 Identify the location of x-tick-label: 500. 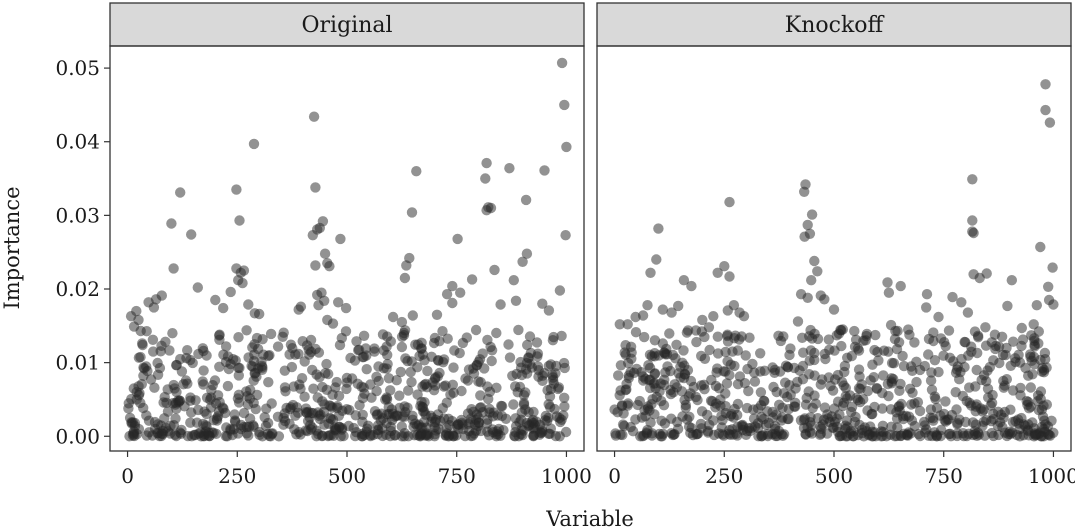
(347, 476).